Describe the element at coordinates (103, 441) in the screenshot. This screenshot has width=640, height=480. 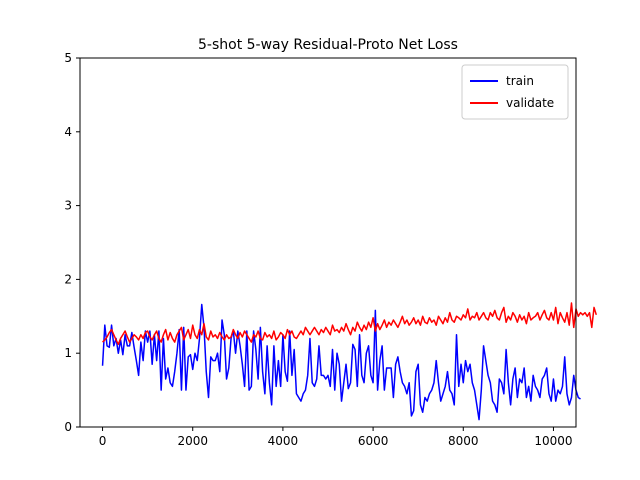
I see `x-tick-label: 0` at that location.